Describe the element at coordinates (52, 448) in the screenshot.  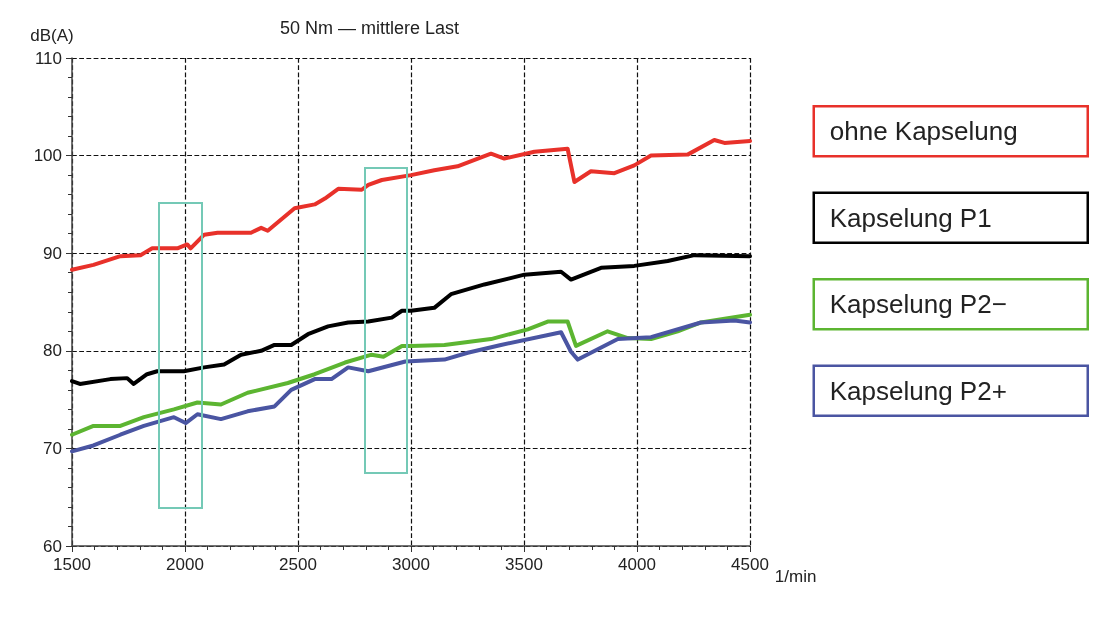
I see `y-tick-label: 70` at that location.